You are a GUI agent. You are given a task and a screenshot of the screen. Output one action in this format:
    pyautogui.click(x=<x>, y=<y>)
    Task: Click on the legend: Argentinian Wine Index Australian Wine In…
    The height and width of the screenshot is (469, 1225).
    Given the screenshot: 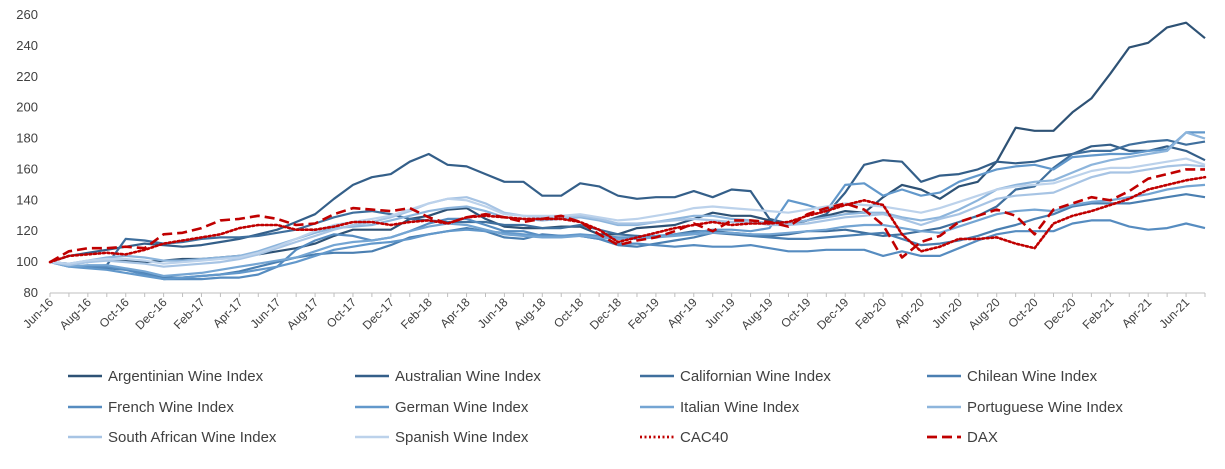 What is the action you would take?
    pyautogui.click(x=595, y=407)
    